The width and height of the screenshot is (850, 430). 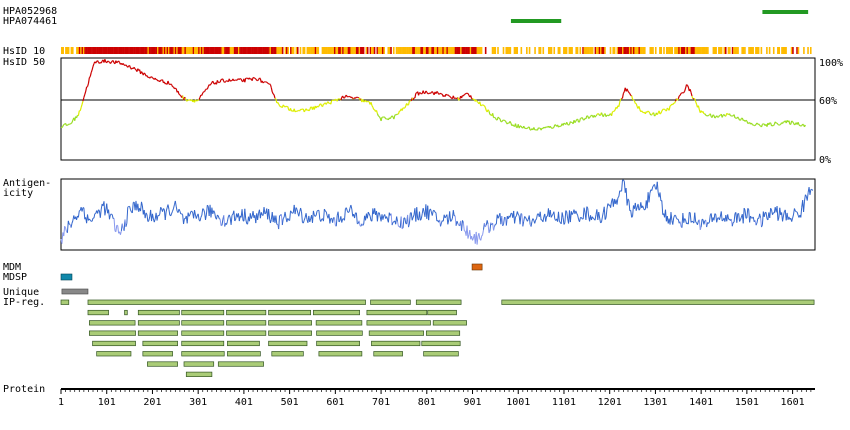 What do you see at coordinates (27, 183) in the screenshot?
I see `antigenicity-label-1: Antigen-` at bounding box center [27, 183].